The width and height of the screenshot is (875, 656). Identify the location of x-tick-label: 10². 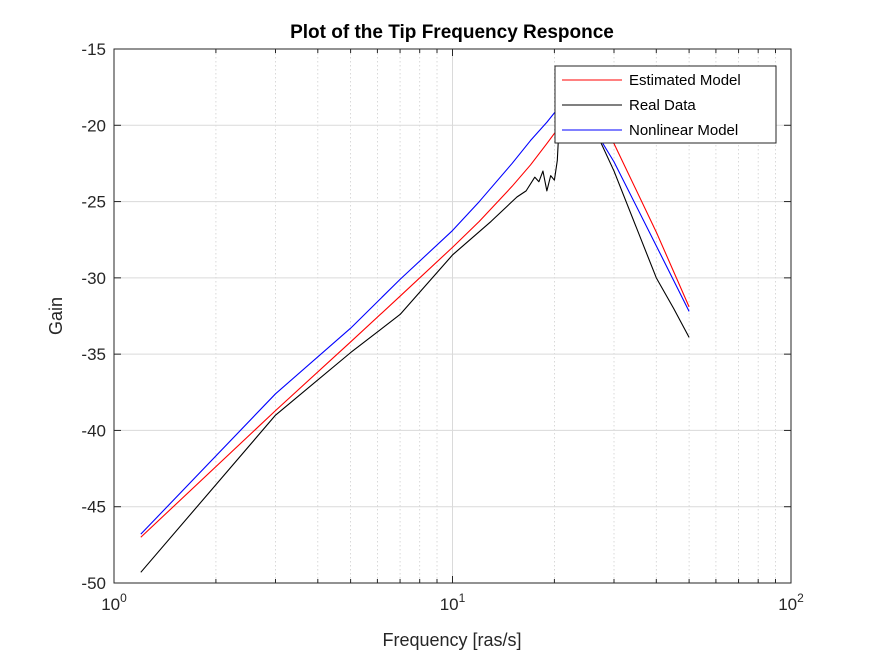
(791, 602).